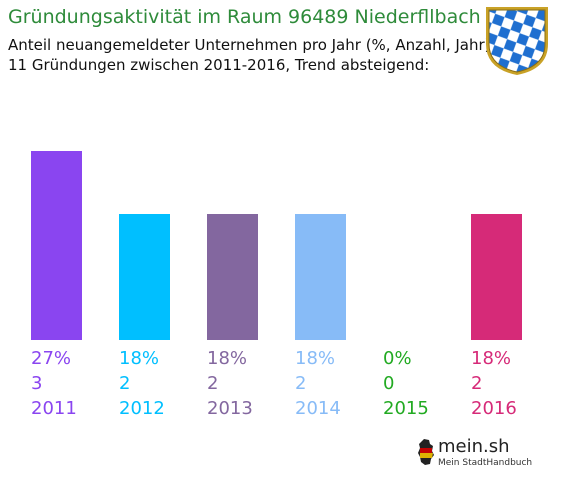  I want to click on bavarian-crest-icon, so click(517, 41).